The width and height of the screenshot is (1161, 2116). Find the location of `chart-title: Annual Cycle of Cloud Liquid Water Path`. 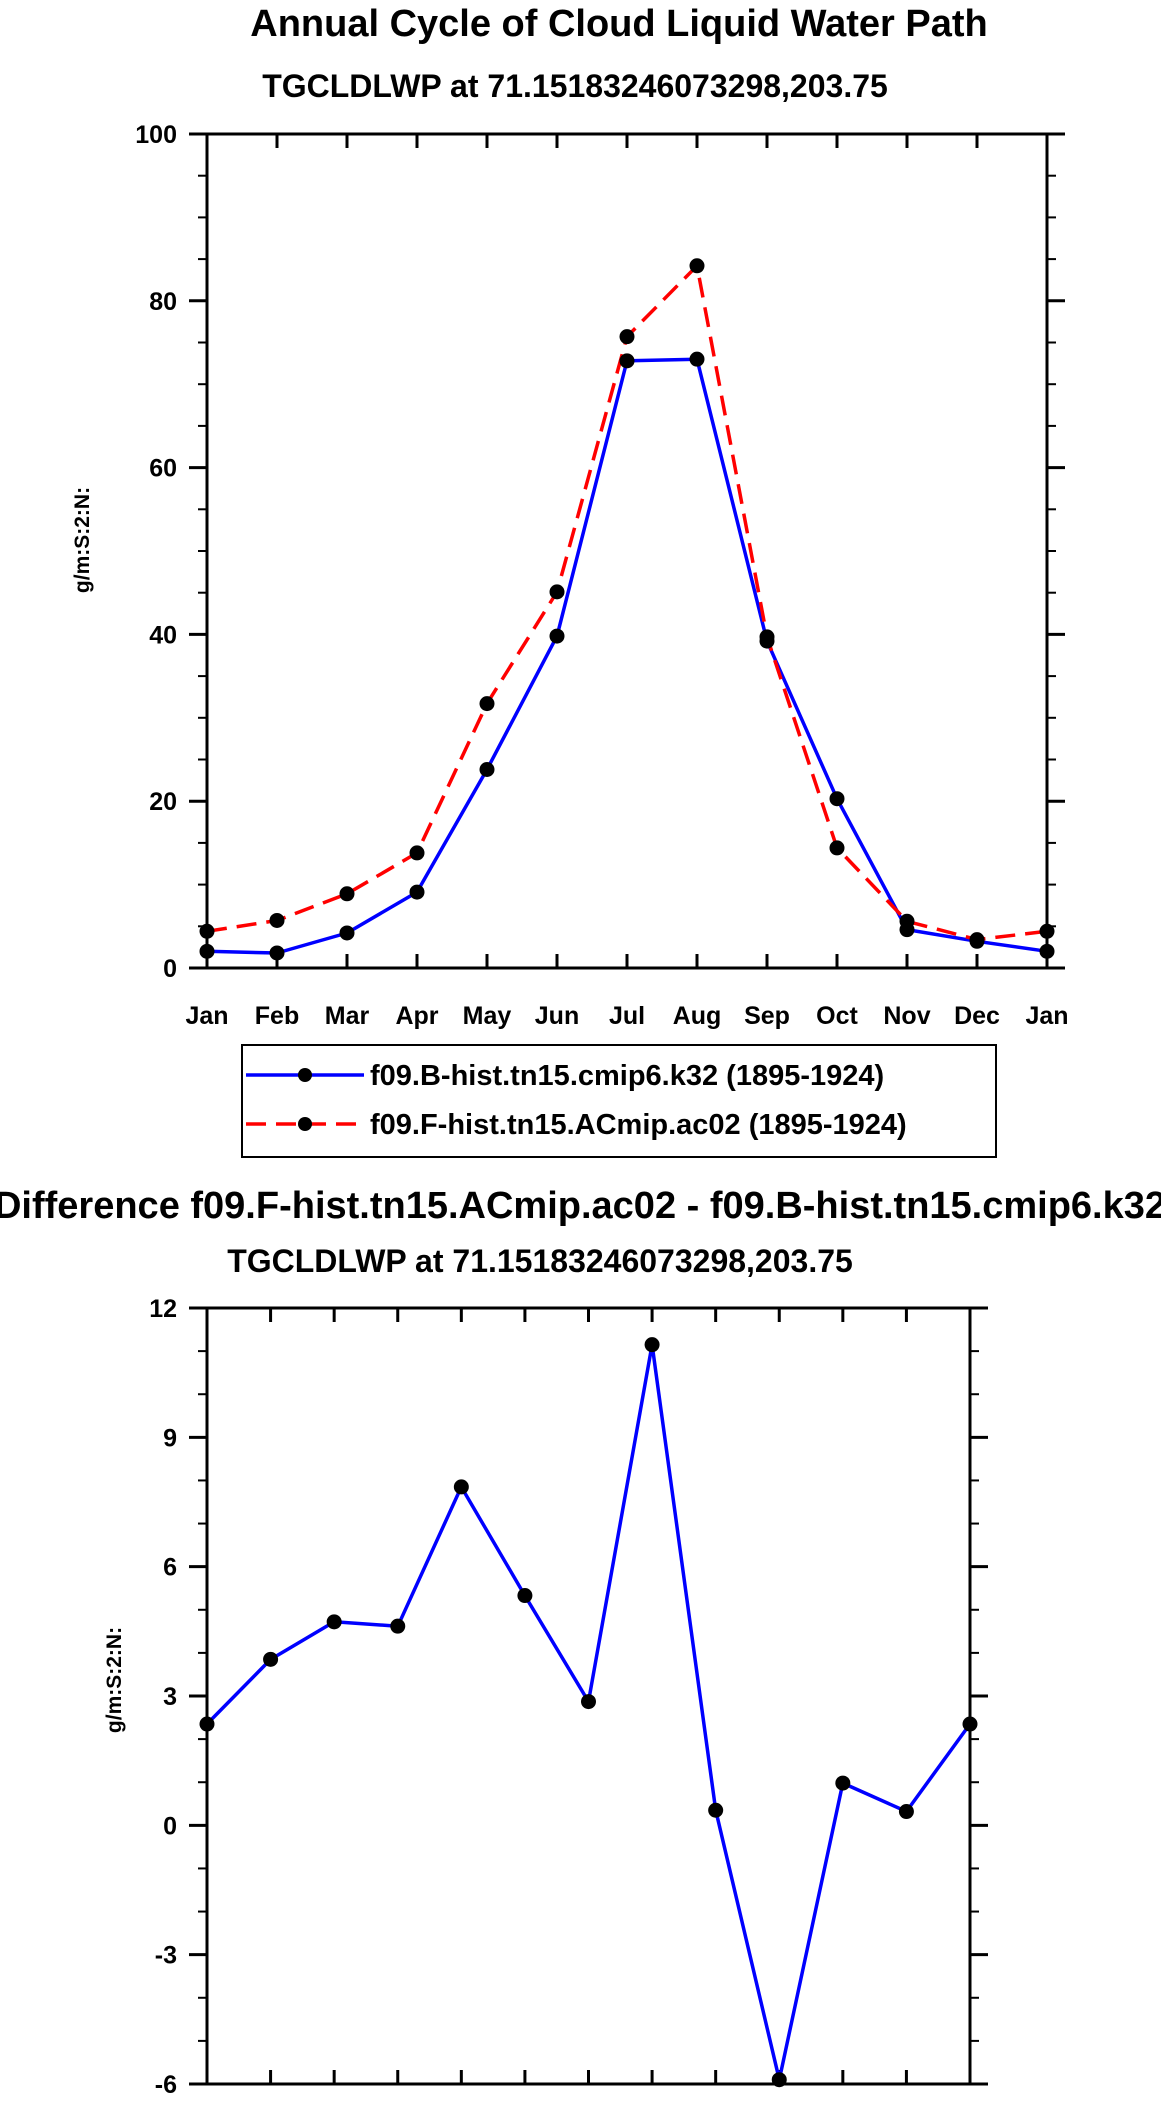

chart-title: Annual Cycle of Cloud Liquid Water Path is located at coordinates (619, 24).